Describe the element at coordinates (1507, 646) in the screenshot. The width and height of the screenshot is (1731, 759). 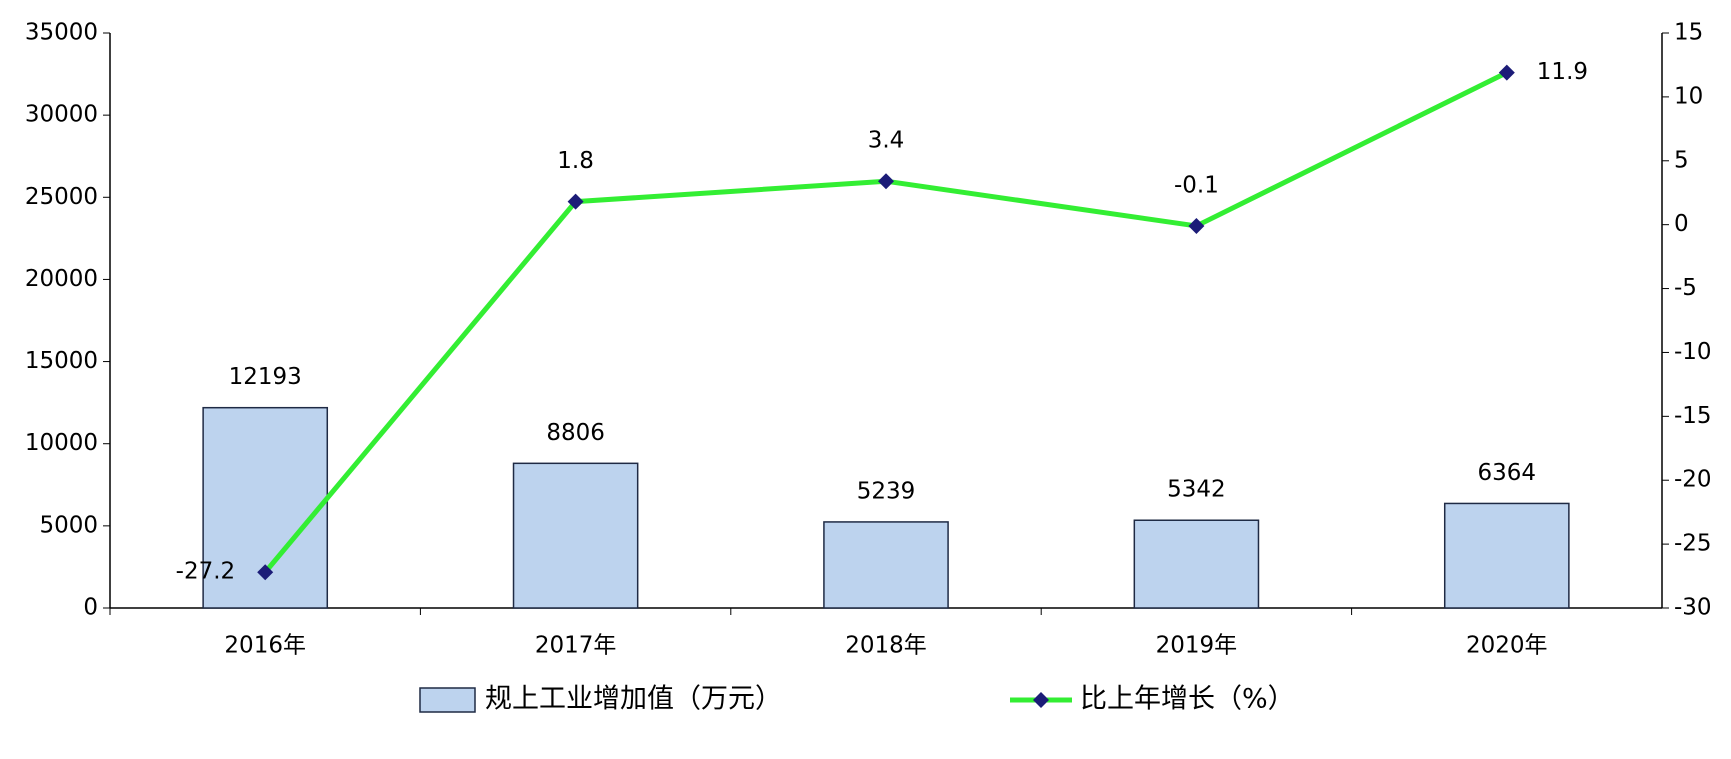
I see `x-tick-label: 2020年` at that location.